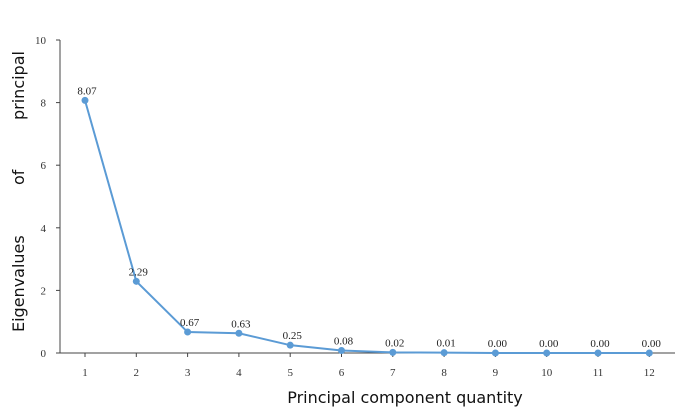 The height and width of the screenshot is (409, 685). What do you see at coordinates (190, 323) in the screenshot?
I see `data-label: 0.67` at bounding box center [190, 323].